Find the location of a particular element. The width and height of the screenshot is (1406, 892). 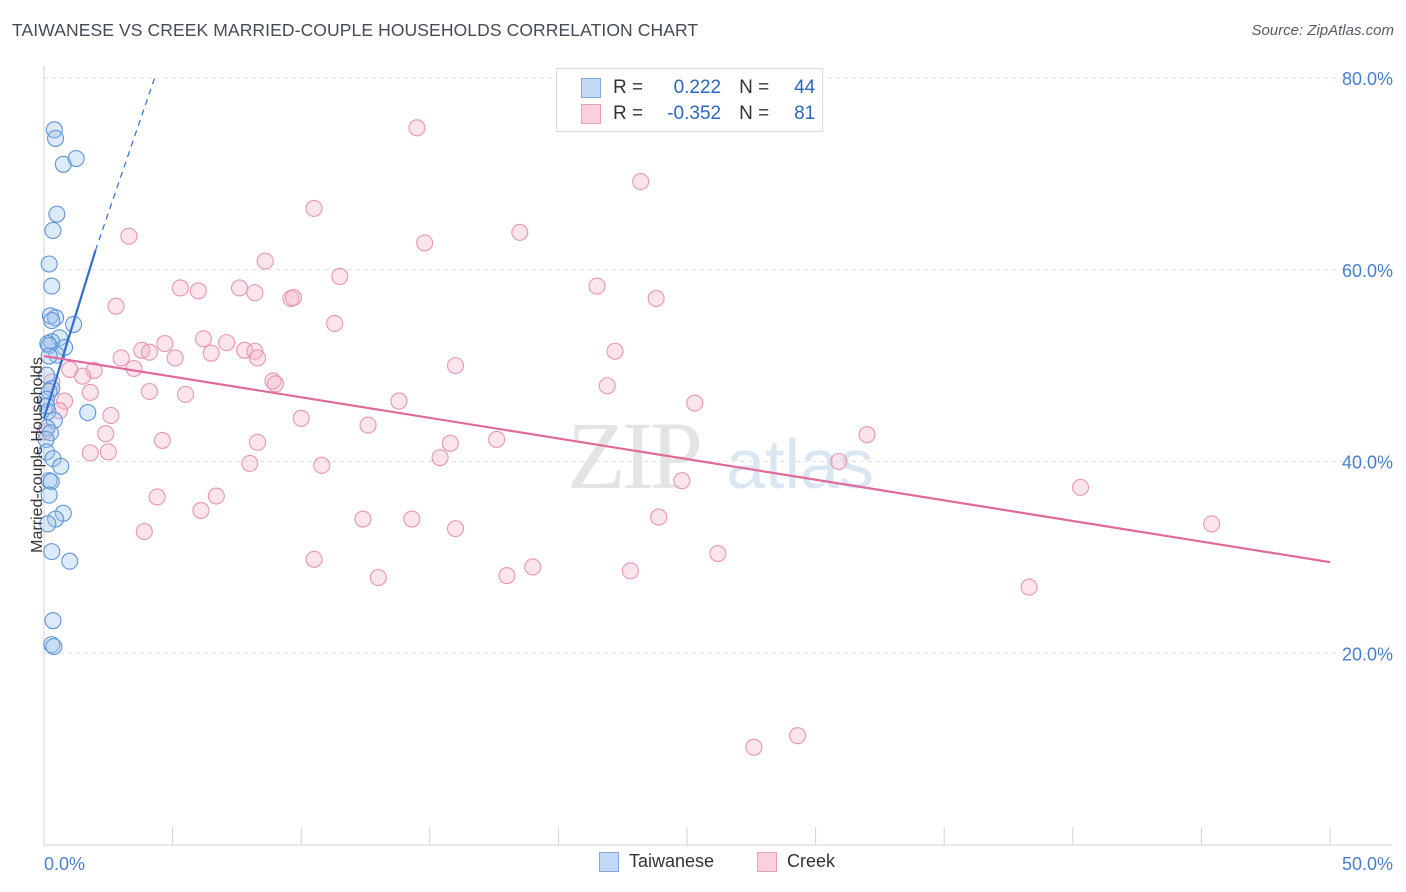

y-tick-label: 80.0% is located at coordinates (1367, 79).